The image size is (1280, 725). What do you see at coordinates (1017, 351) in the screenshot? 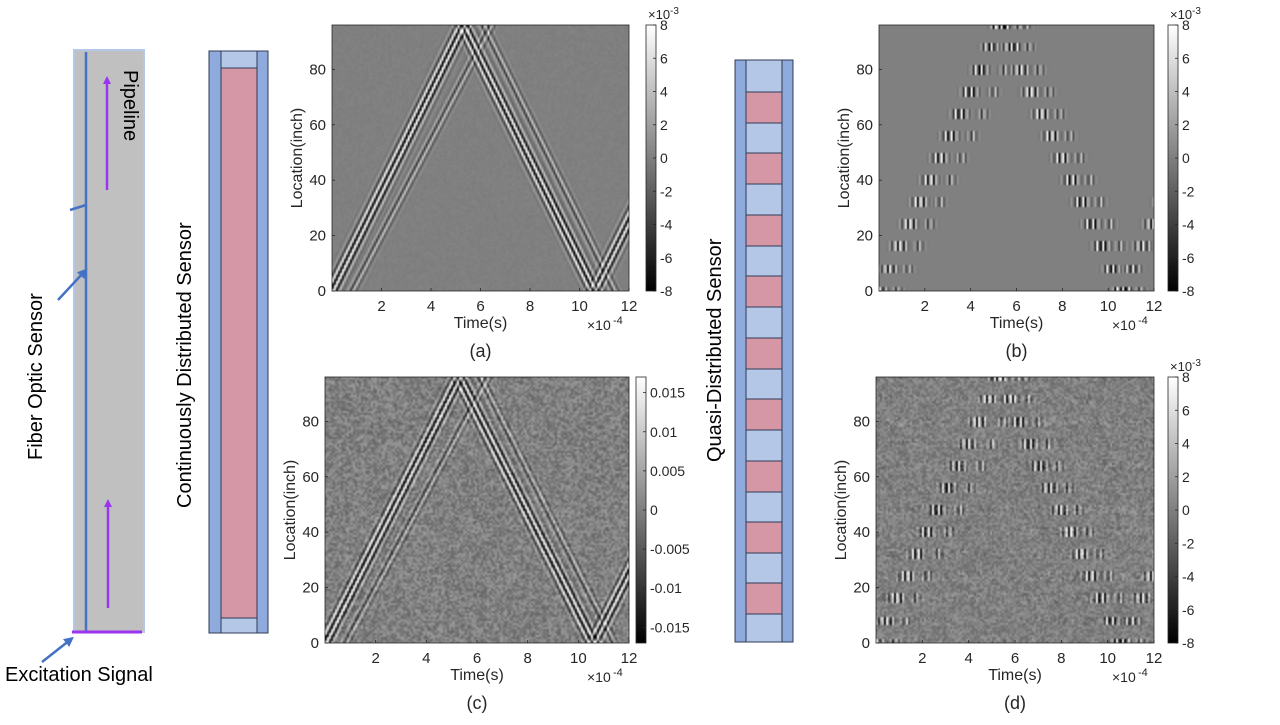
I see `panel-label: (b)` at bounding box center [1017, 351].